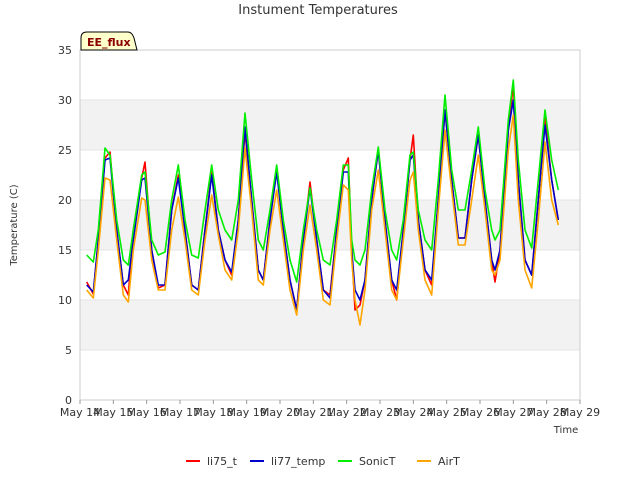 Image resolution: width=640 pixels, height=480 pixels. What do you see at coordinates (565, 430) in the screenshot?
I see `x-axis-label: Time` at bounding box center [565, 430].